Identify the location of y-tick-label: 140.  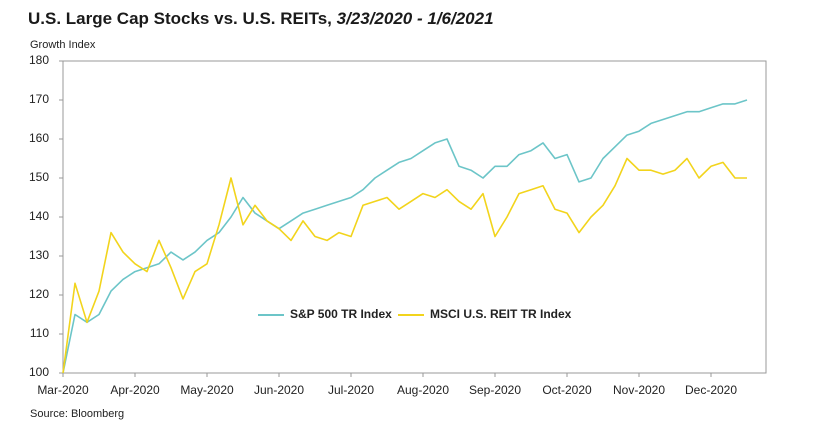
(39, 216).